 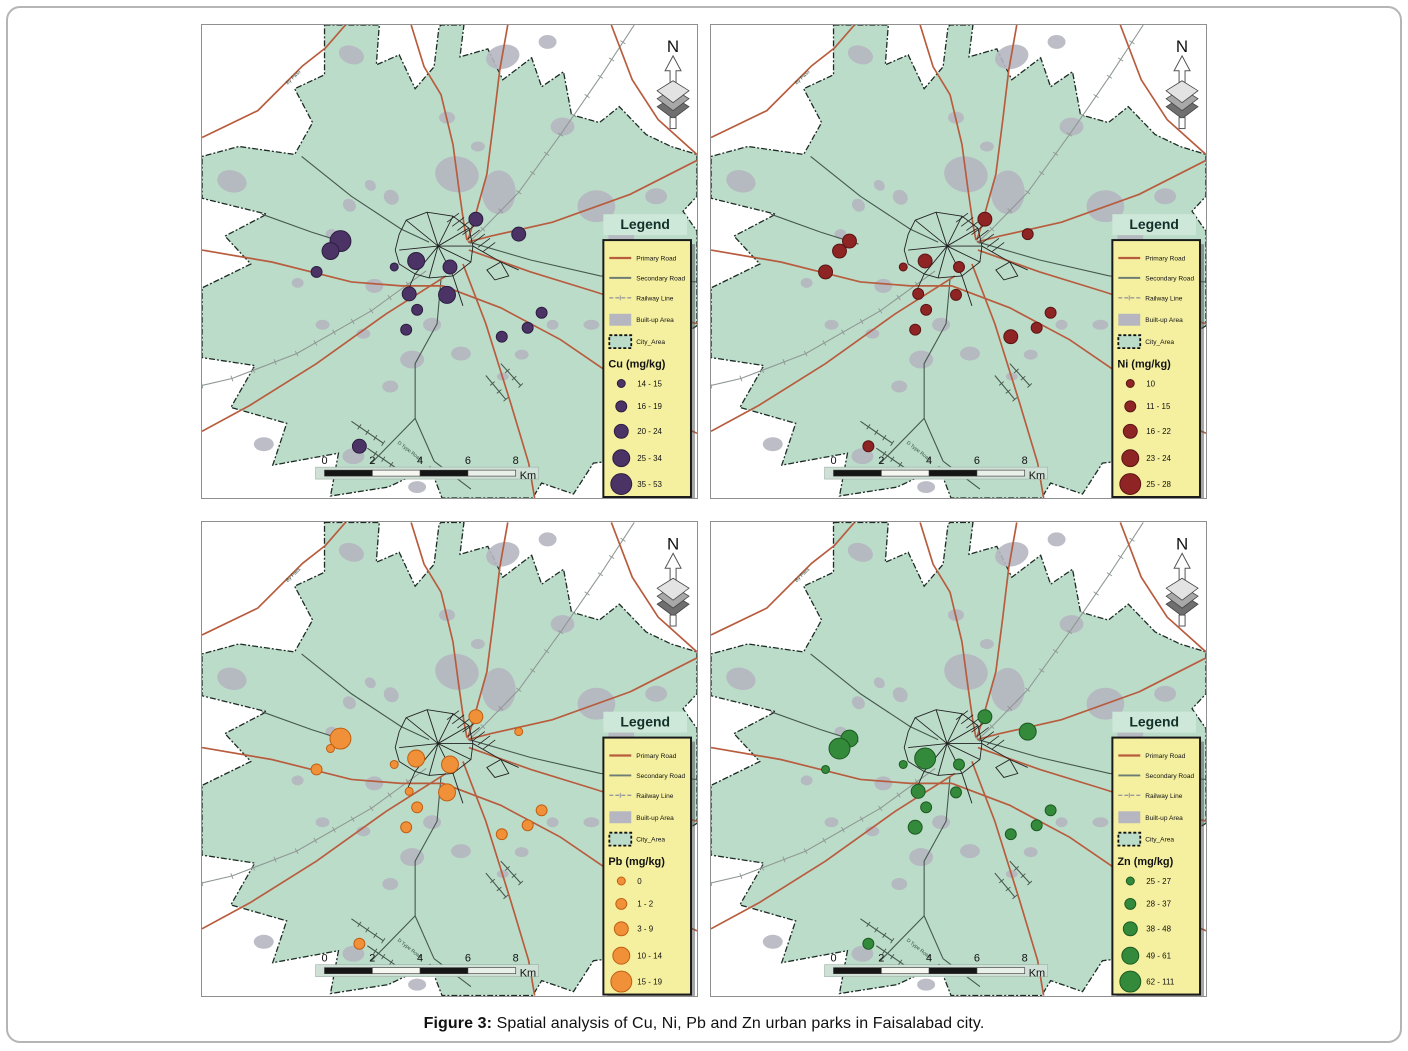 I want to click on builtup-swatch, so click(x=1129, y=319).